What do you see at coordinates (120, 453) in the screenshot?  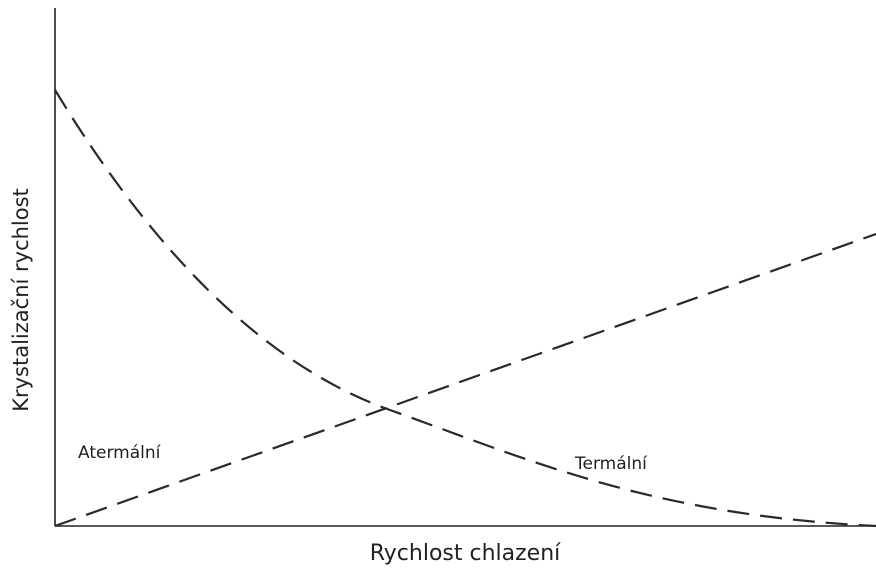 I see `curve-label: Atermální` at bounding box center [120, 453].